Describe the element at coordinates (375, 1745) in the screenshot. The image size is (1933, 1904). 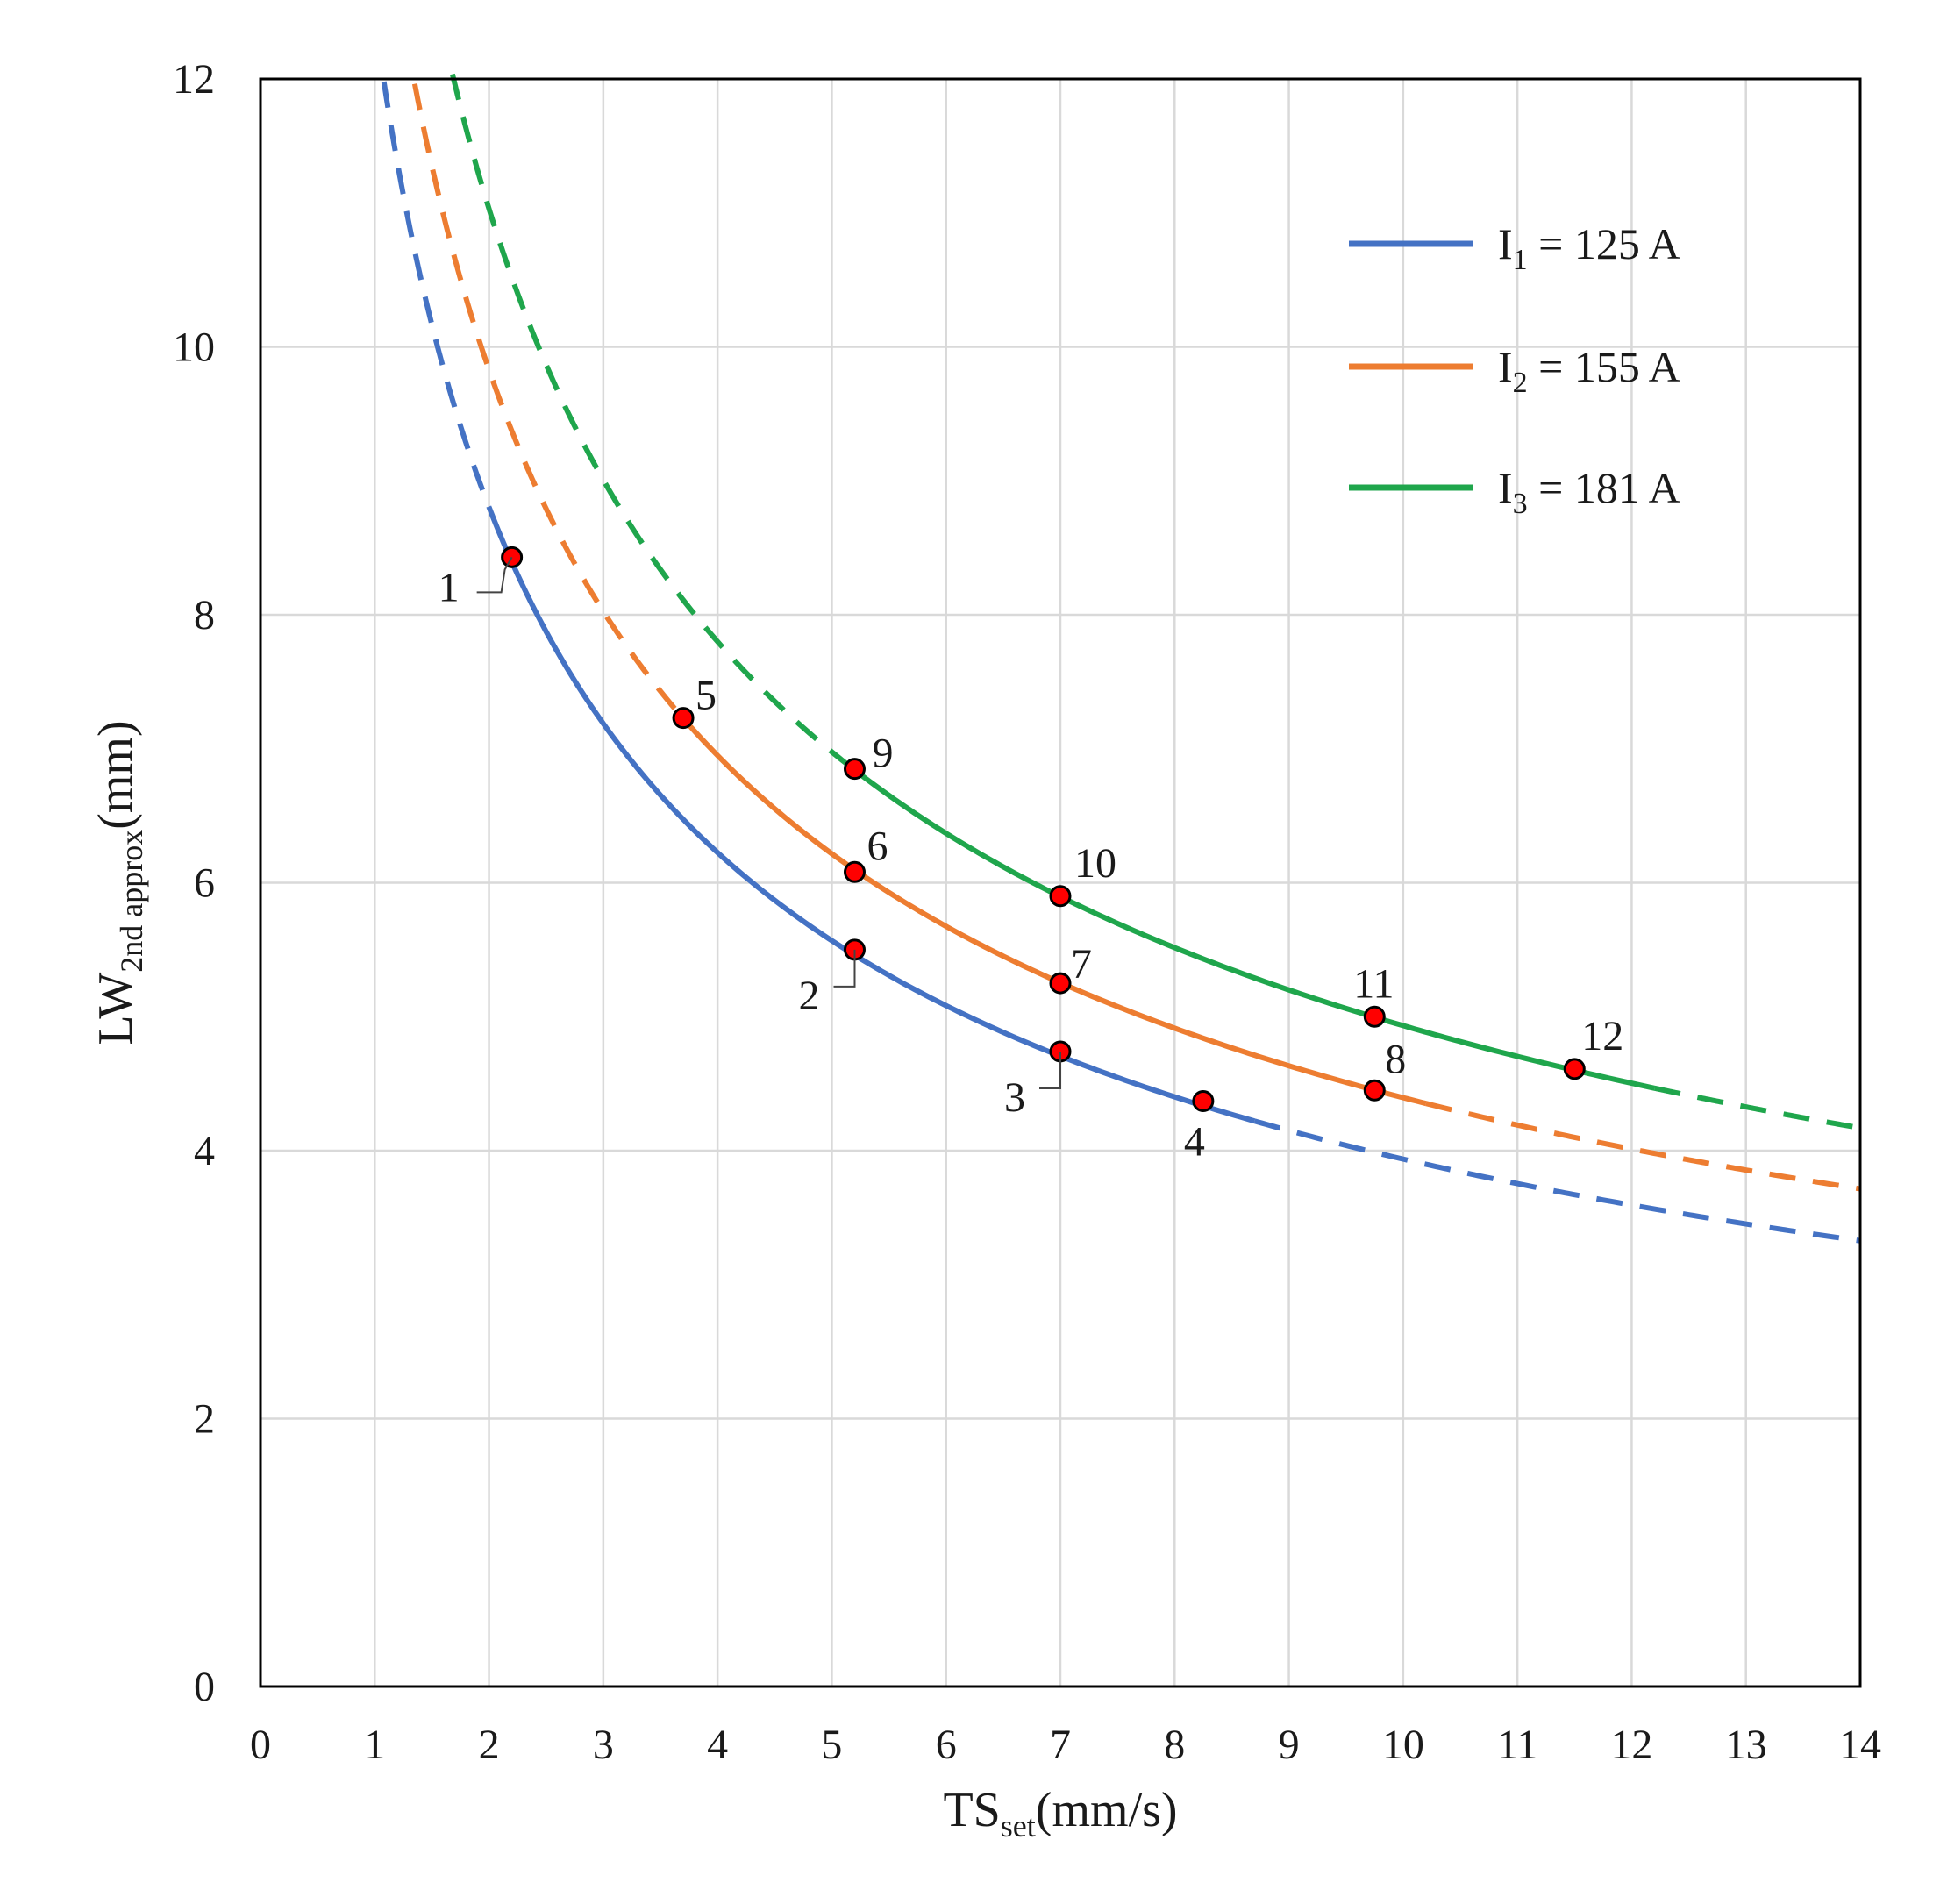
I see `x-tick-label: 1` at that location.